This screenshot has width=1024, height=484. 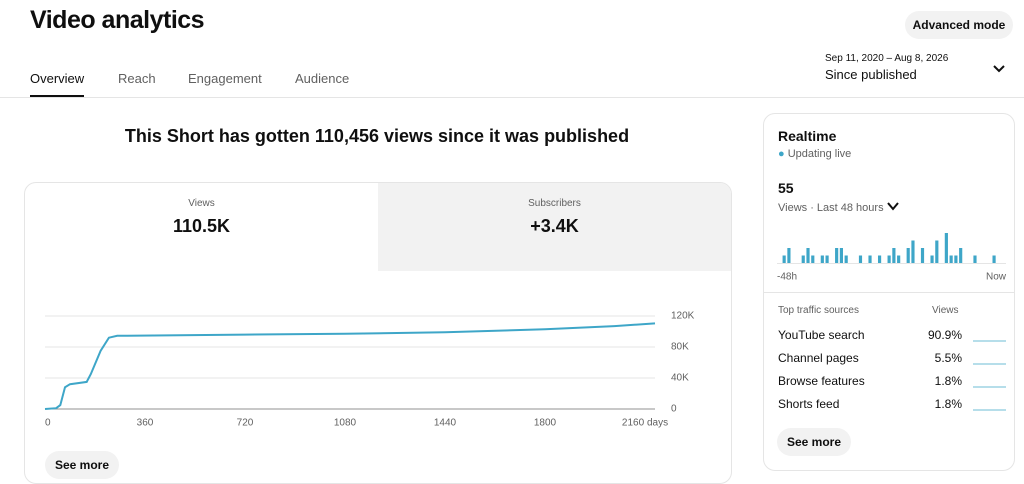 I want to click on x-tick-label: 360, so click(x=145, y=423).